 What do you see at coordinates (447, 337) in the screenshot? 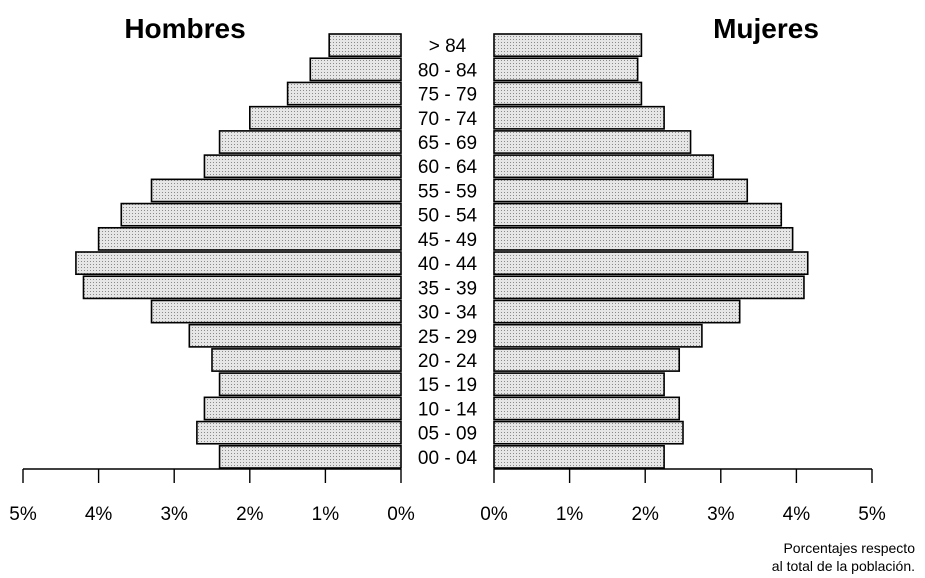
I see `age-label-5: 25 - 29` at bounding box center [447, 337].